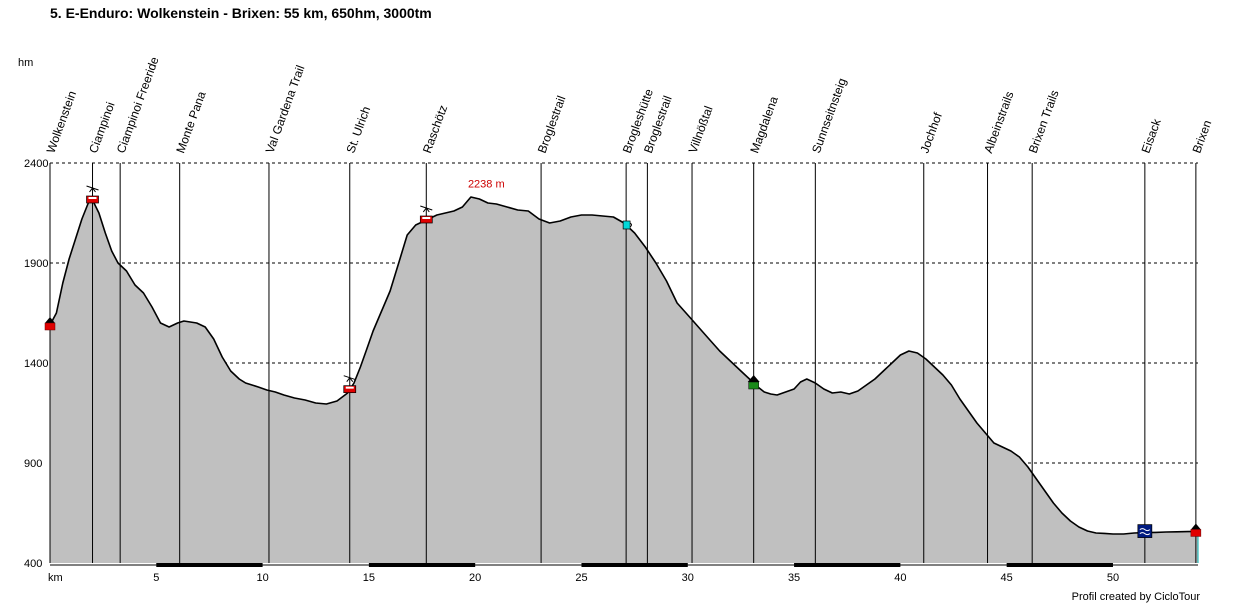  What do you see at coordinates (369, 578) in the screenshot?
I see `x-tick-label: 15` at bounding box center [369, 578].